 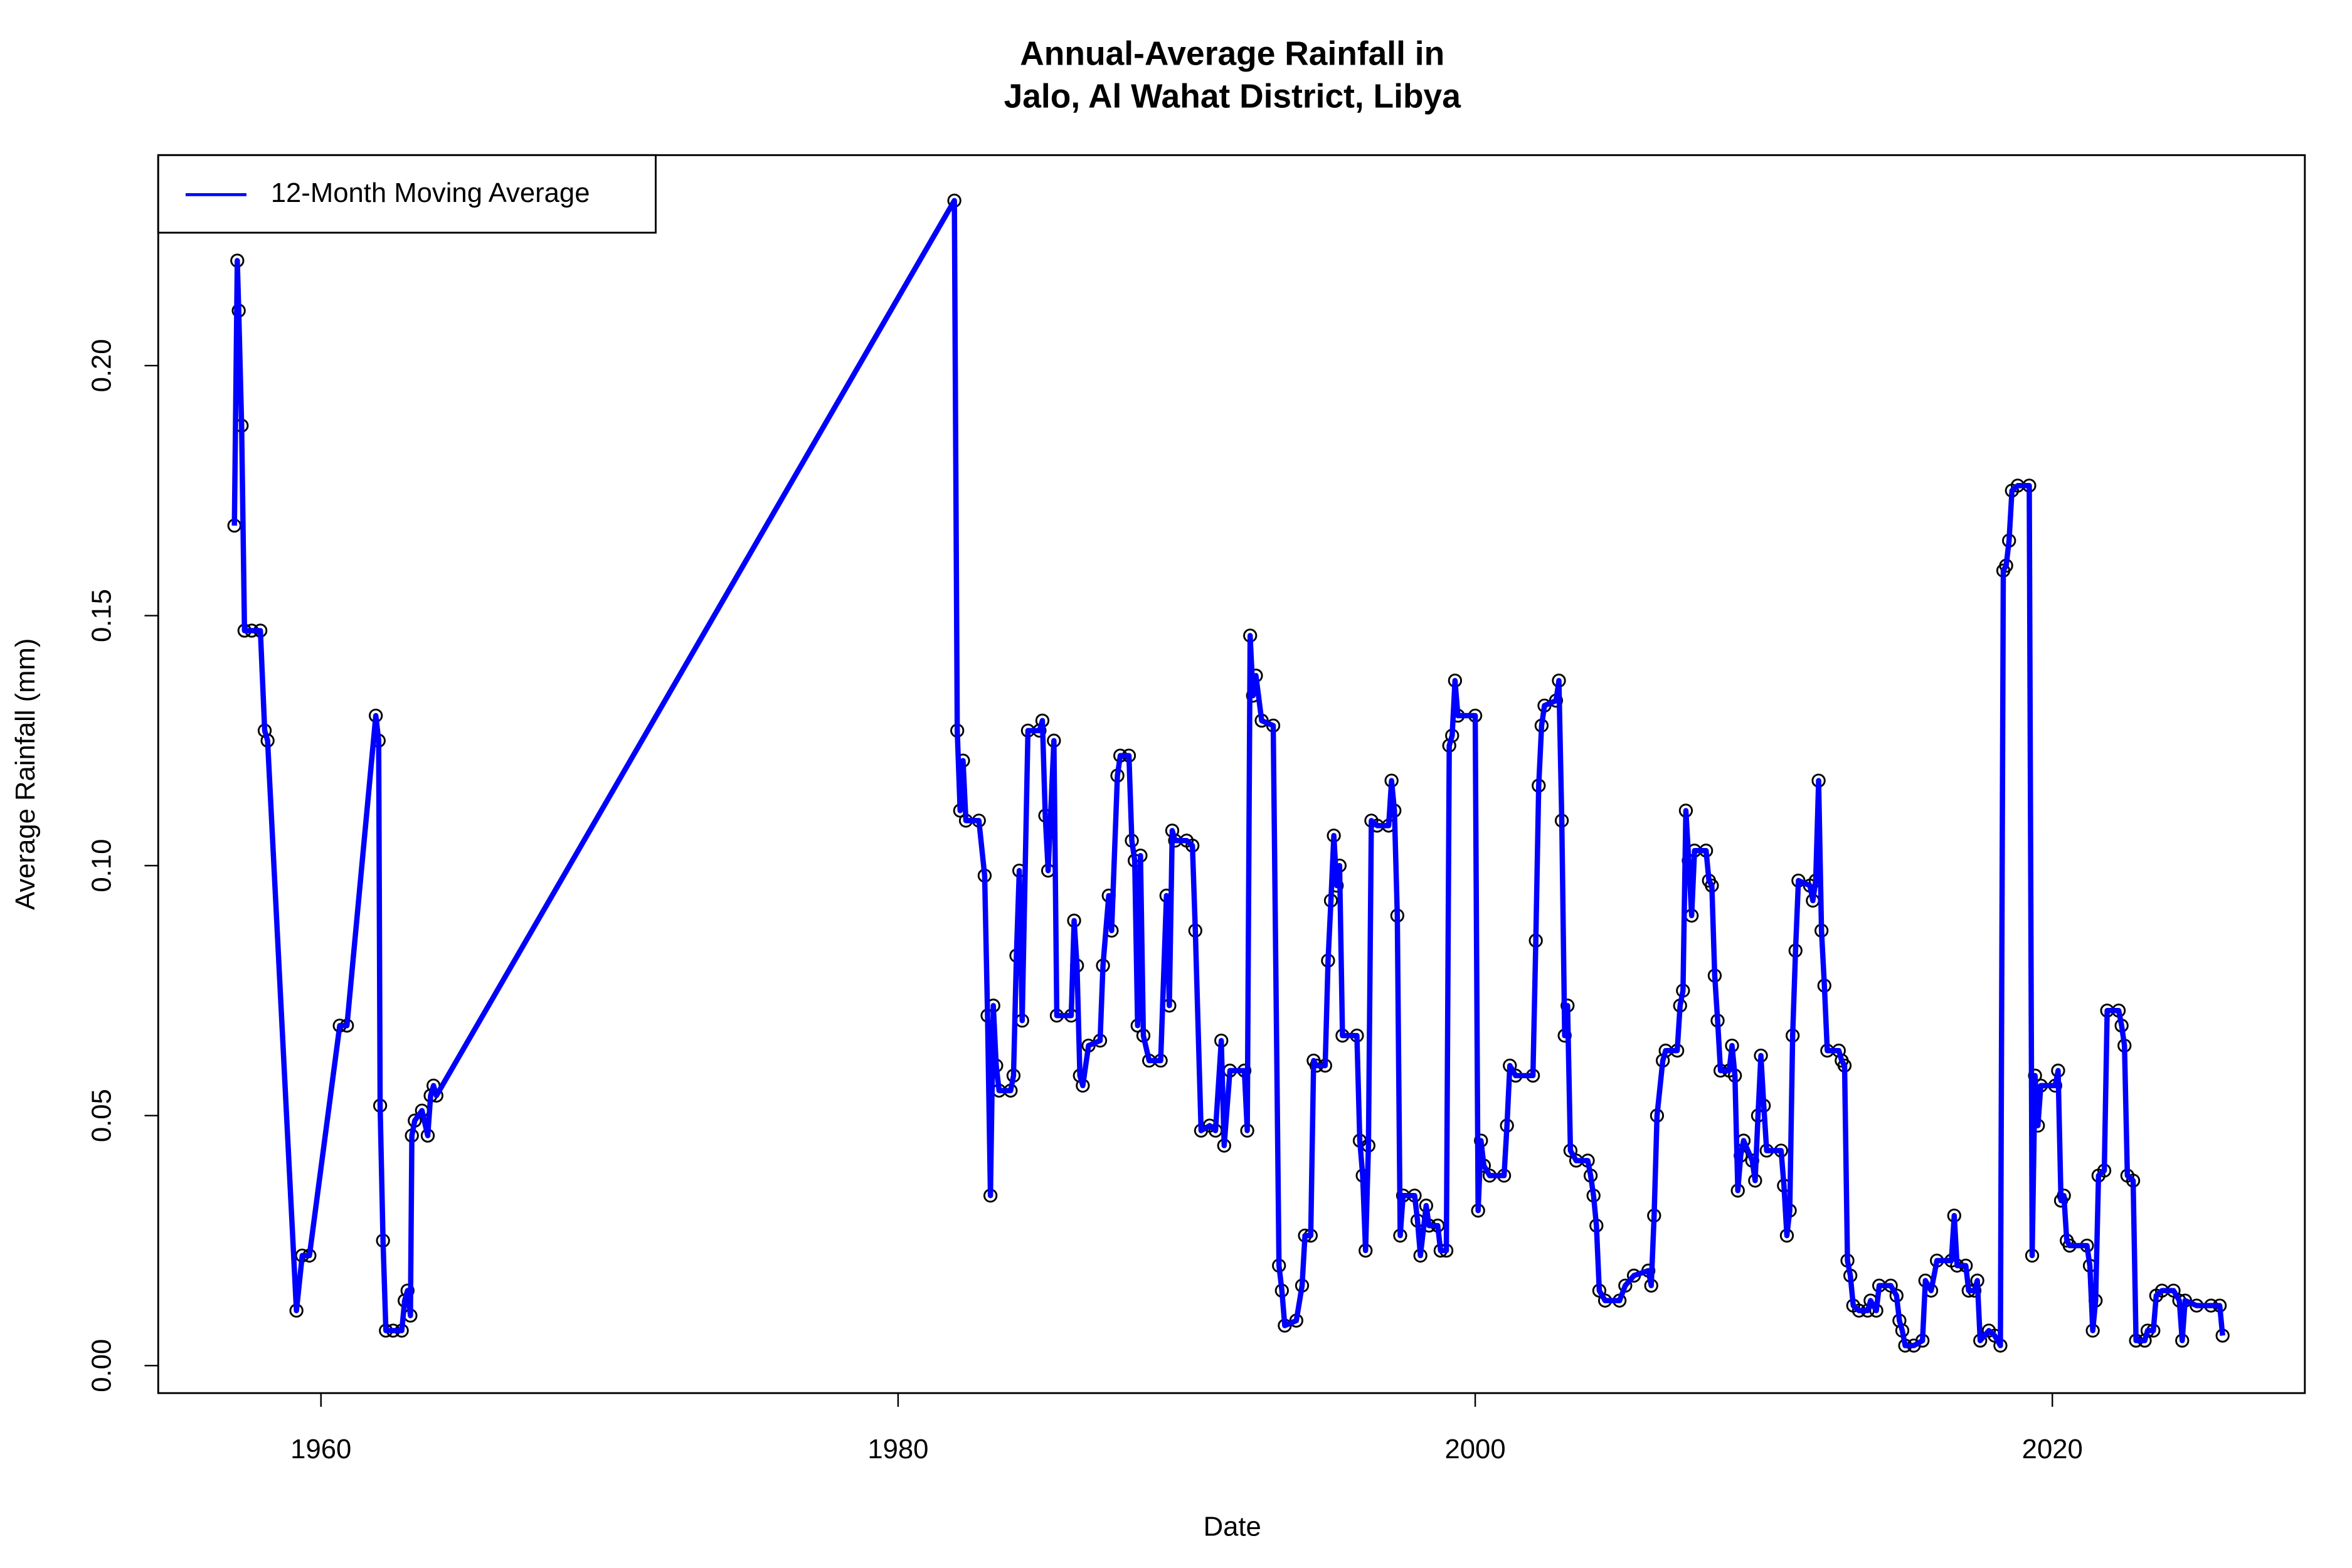 What do you see at coordinates (101, 1115) in the screenshot?
I see `y-tick-label: 0.05` at bounding box center [101, 1115].